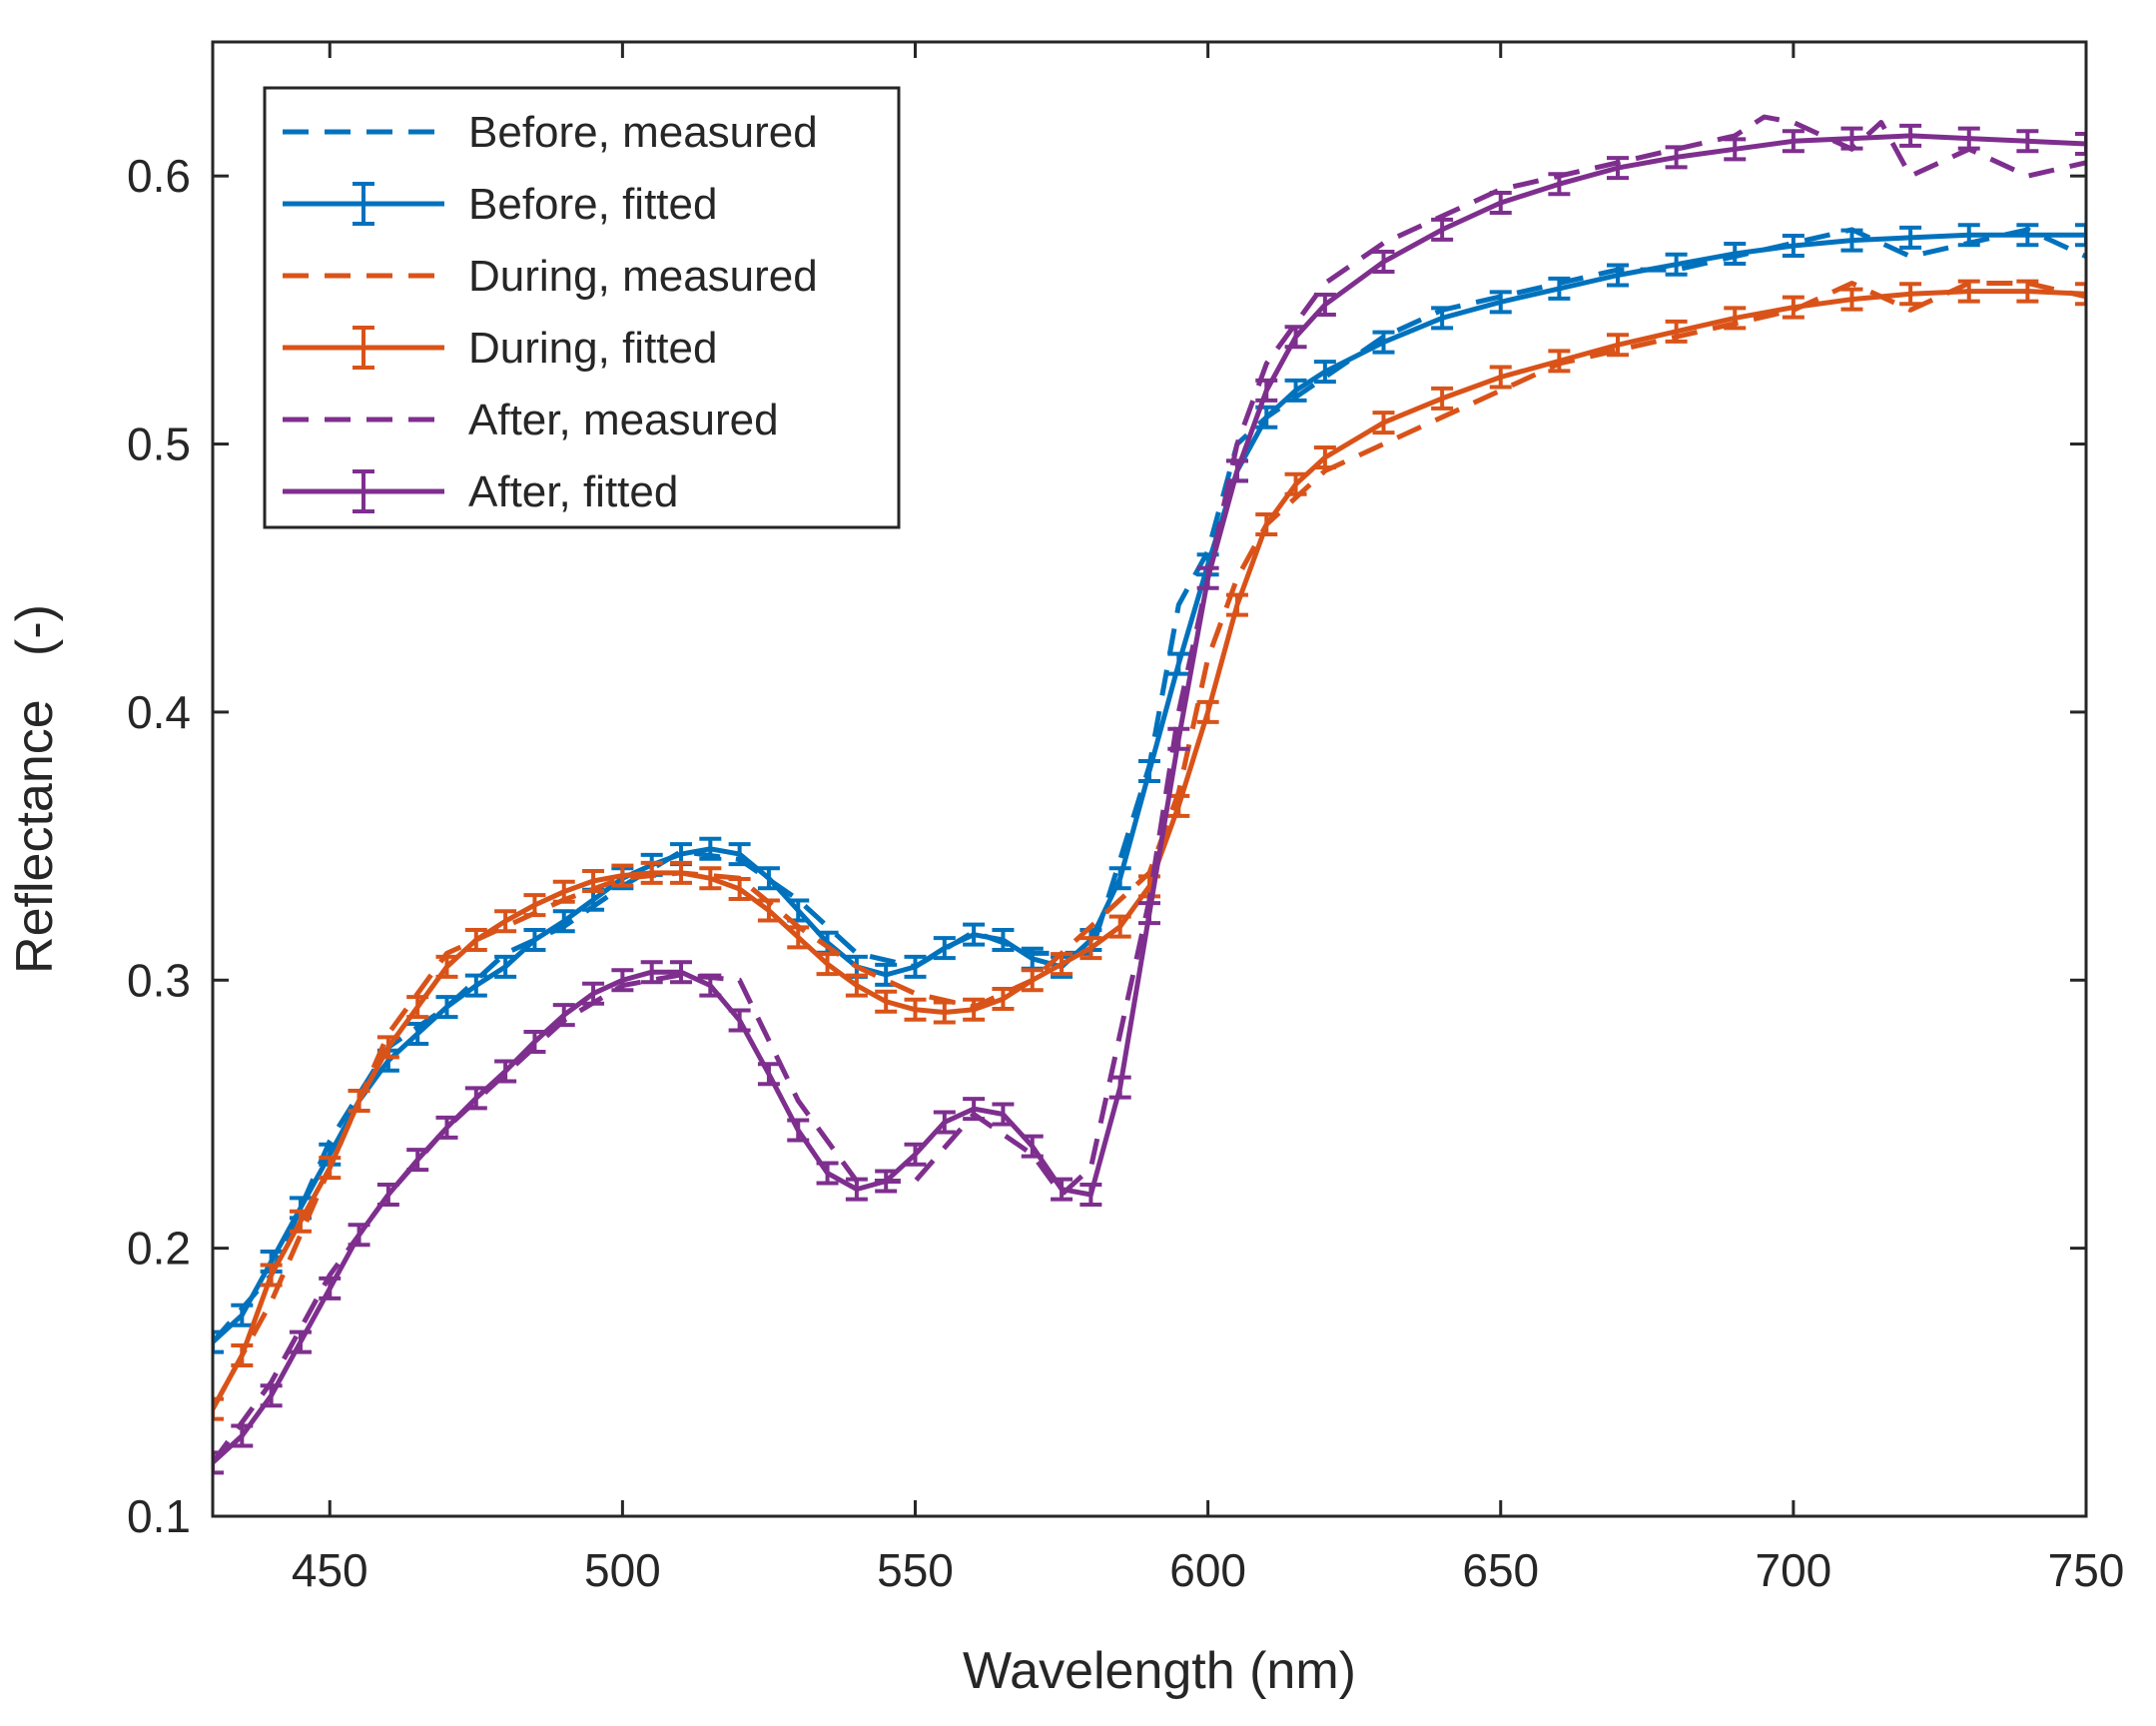 The height and width of the screenshot is (1726, 2156). I want to click on y-tick-label: 0.1, so click(159, 1516).